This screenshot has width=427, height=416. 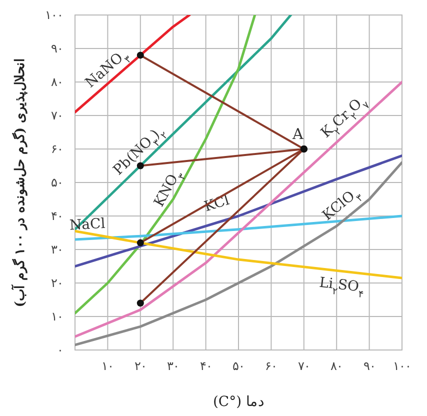 What do you see at coordinates (238, 366) in the screenshot?
I see `x-tick-label: ۵۰` at bounding box center [238, 366].